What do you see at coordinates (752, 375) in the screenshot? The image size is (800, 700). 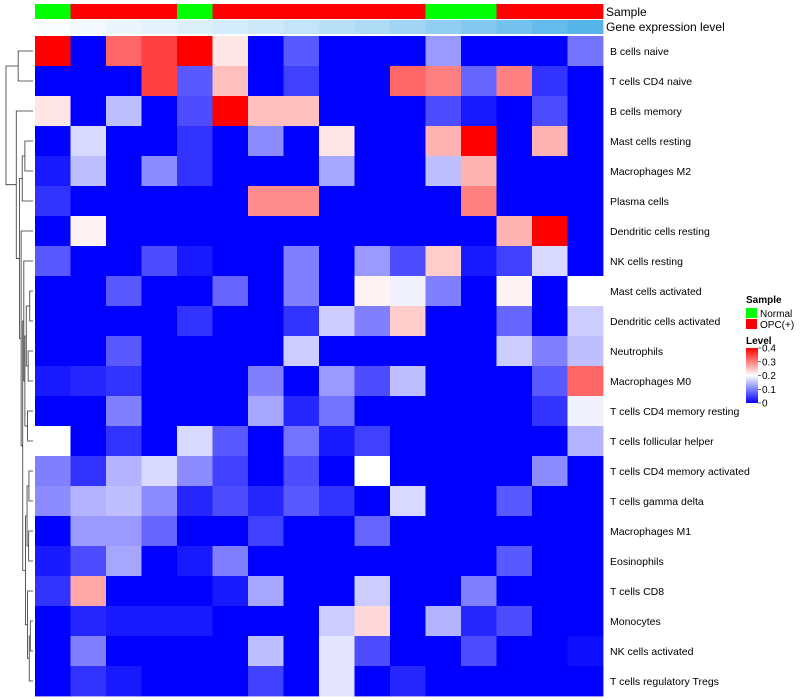 I see `legend-level-colorbar` at bounding box center [752, 375].